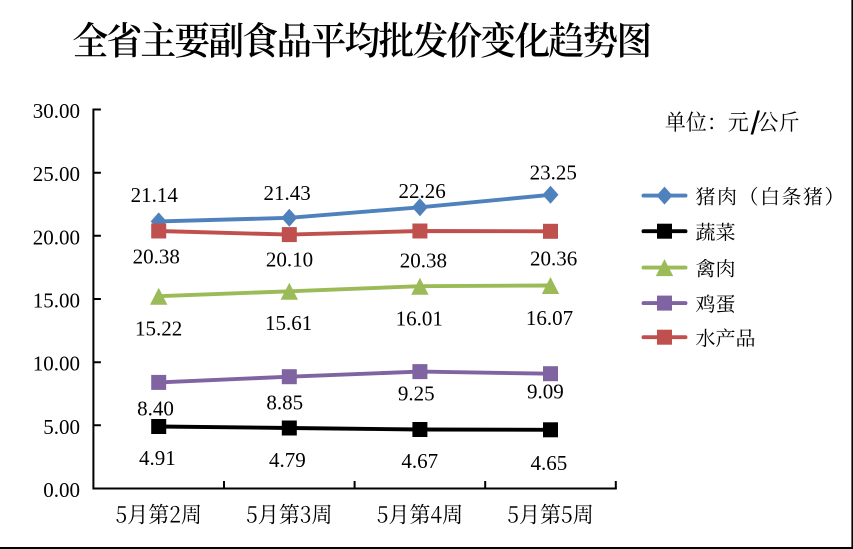 The image size is (853, 549). Describe the element at coordinates (56, 174) in the screenshot. I see `svg-text: 25.00` at that location.